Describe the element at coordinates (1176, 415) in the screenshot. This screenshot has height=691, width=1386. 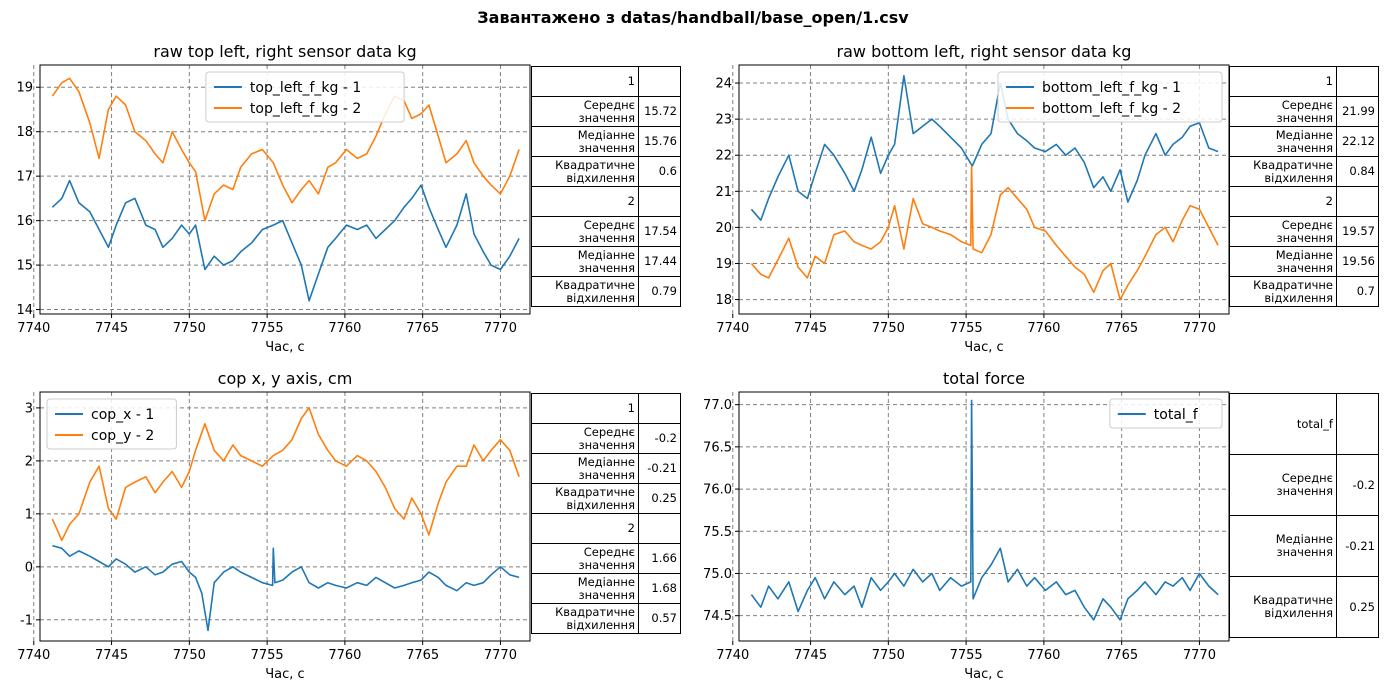
I see `legend-label: total_f` at that location.